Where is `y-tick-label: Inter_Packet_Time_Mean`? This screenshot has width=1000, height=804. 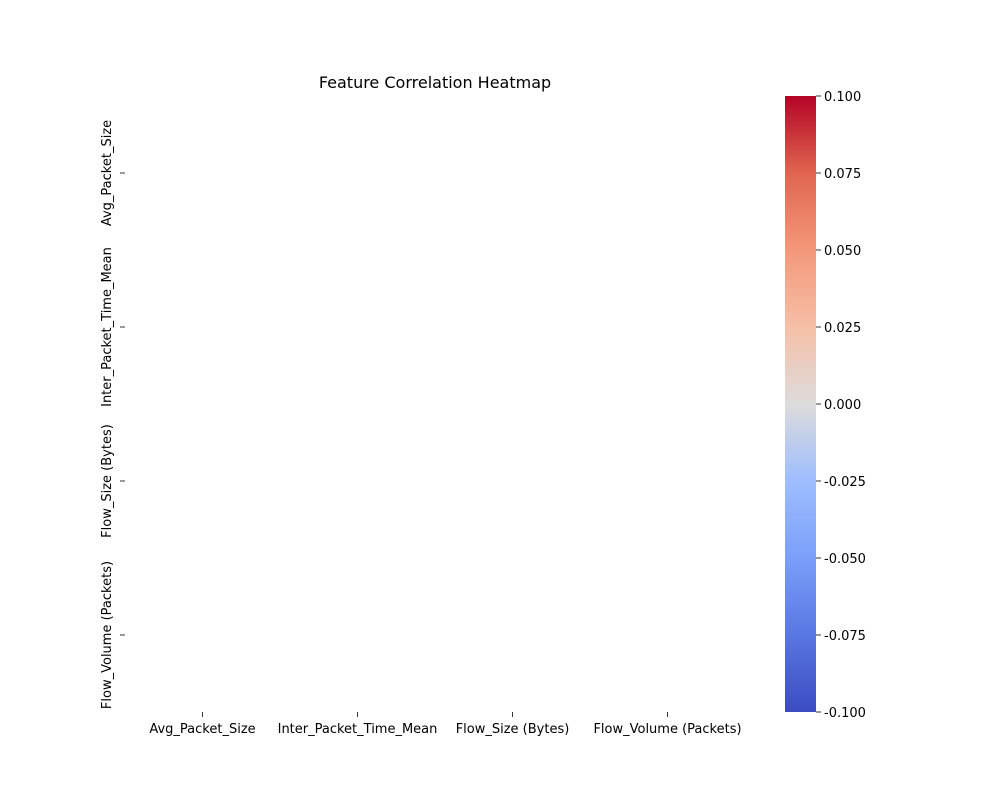
y-tick-label: Inter_Packet_Time_Mean is located at coordinates (107, 327).